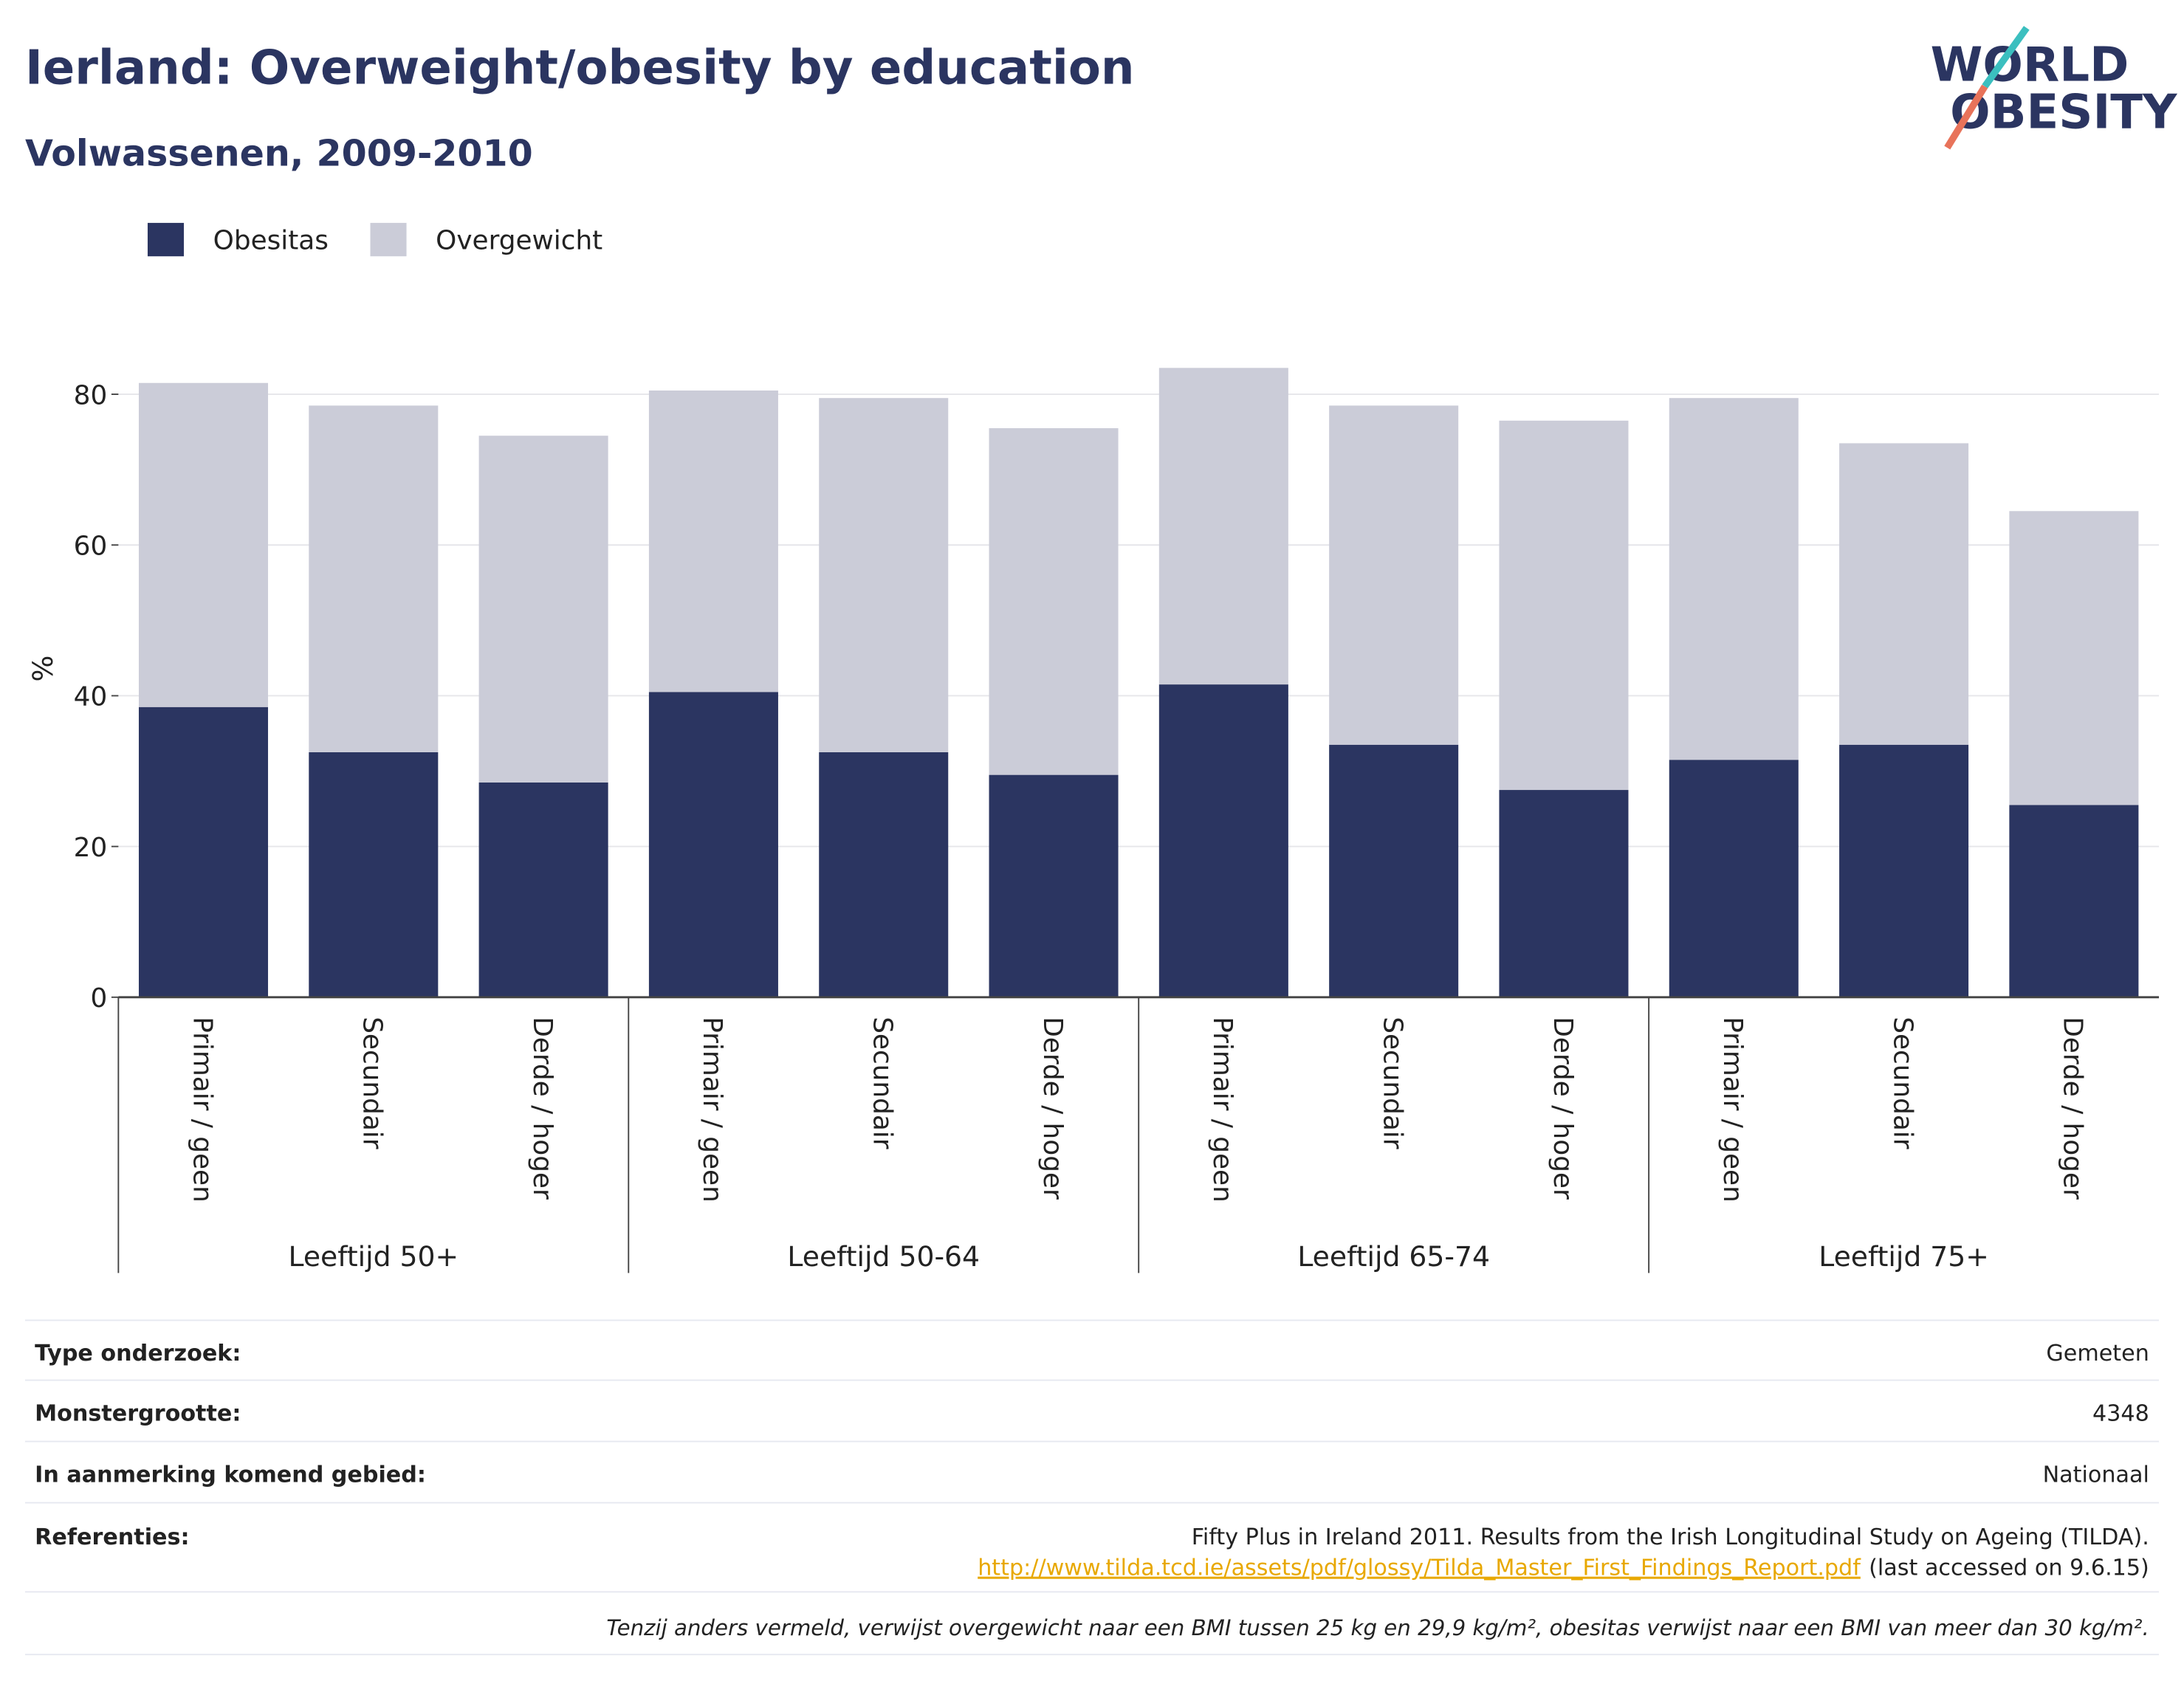 This screenshot has width=2184, height=1695. Describe the element at coordinates (230, 1475) in the screenshot. I see `row-label: In aanmerking komend gebied:` at that location.